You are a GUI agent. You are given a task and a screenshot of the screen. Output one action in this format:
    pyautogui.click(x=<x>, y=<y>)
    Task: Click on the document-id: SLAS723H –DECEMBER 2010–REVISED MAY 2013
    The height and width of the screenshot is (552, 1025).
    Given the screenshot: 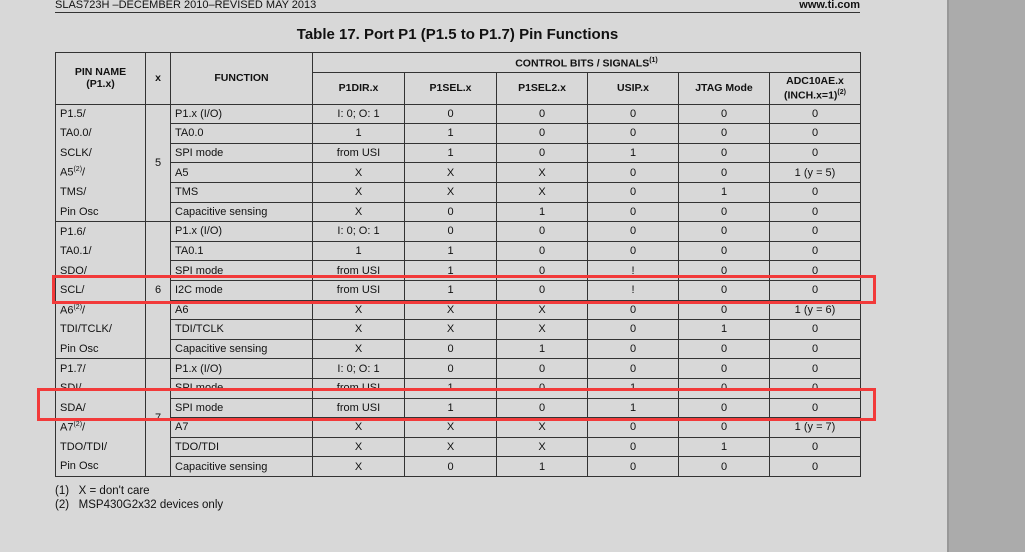 What is the action you would take?
    pyautogui.click(x=186, y=5)
    